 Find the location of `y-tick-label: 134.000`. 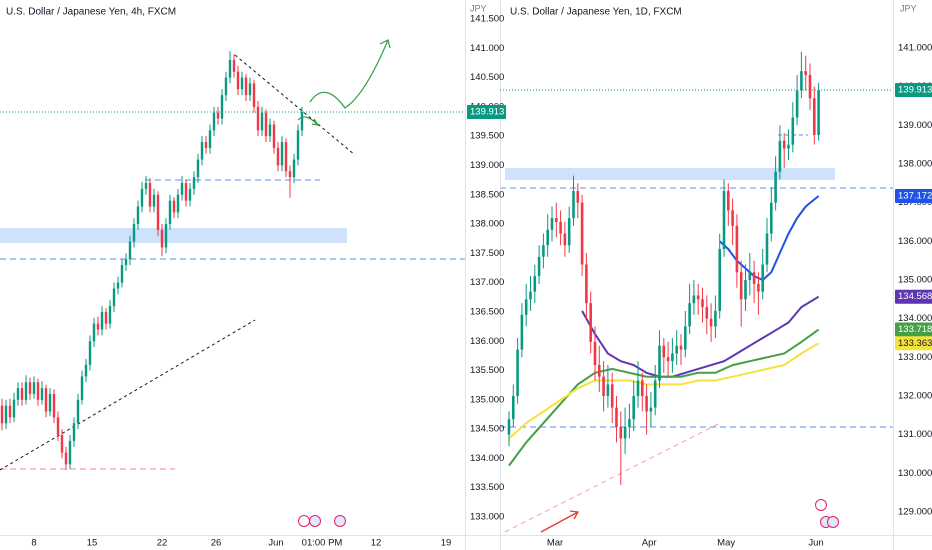

y-tick-label: 134.000 is located at coordinates (915, 318).